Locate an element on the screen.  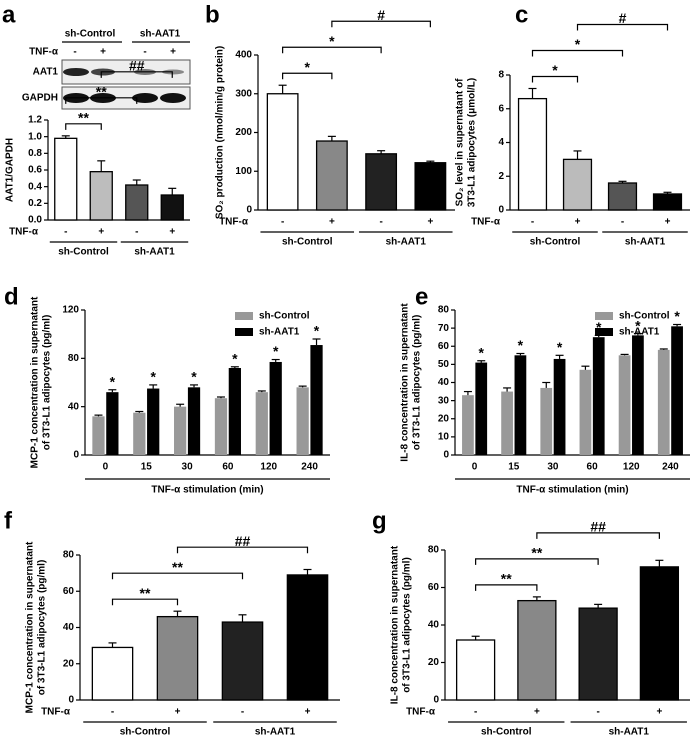
panel-letter: g is located at coordinates (379, 520).